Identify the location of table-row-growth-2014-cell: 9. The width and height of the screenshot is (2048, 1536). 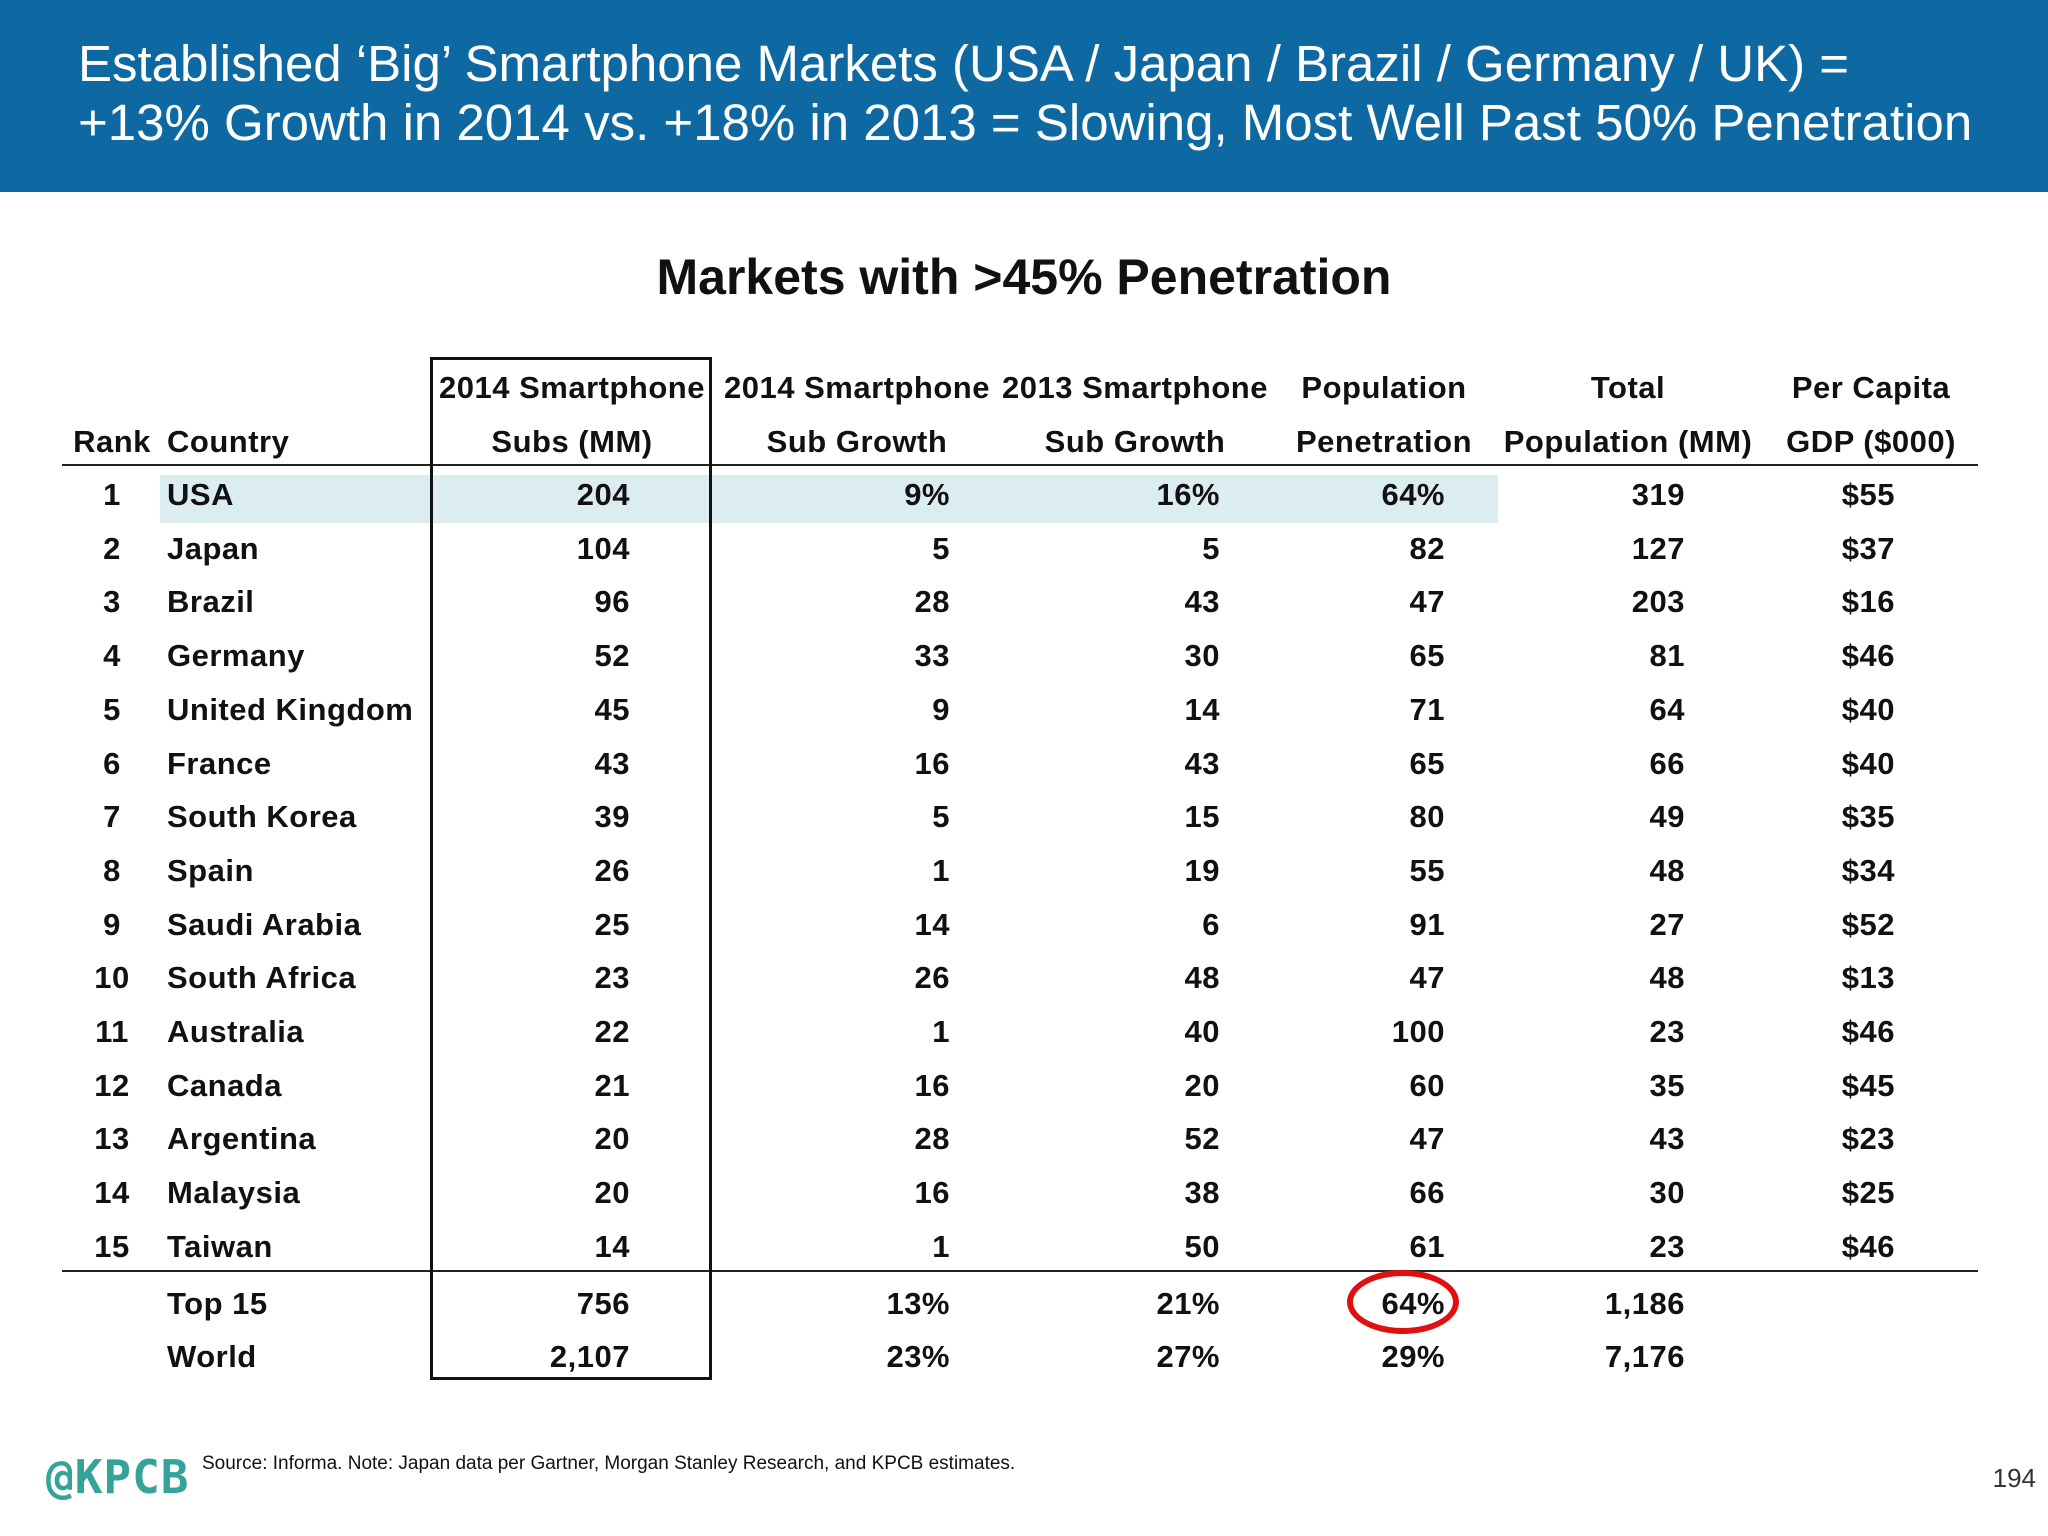
(941, 709).